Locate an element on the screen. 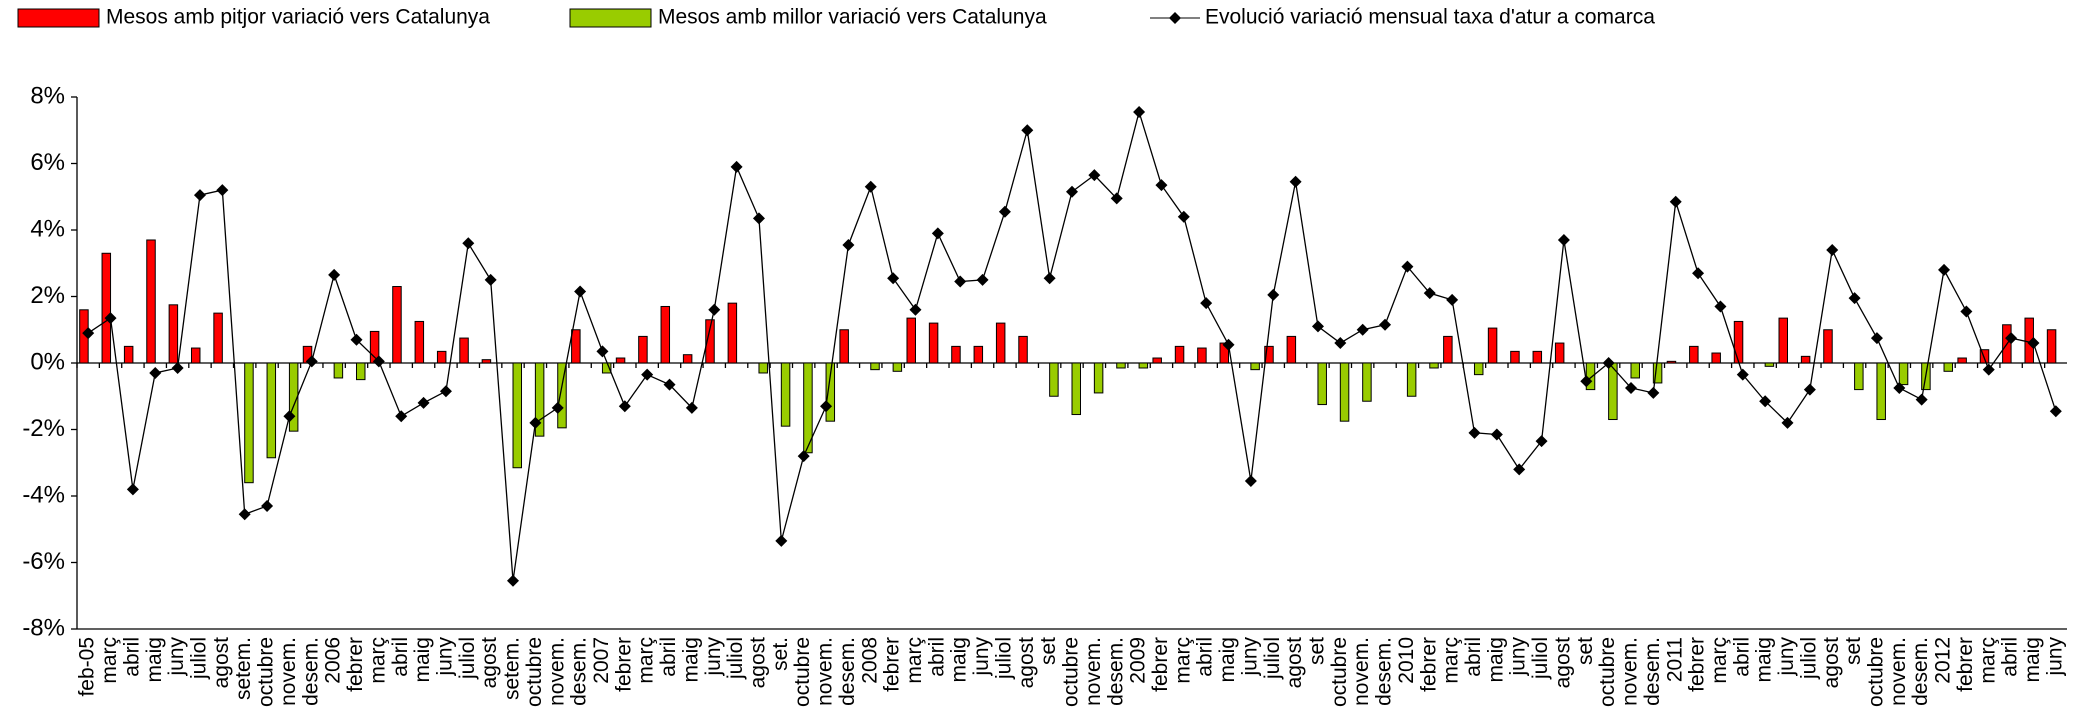 This screenshot has height=721, width=2091. x-tick-label: 2010 is located at coordinates (1406, 660).